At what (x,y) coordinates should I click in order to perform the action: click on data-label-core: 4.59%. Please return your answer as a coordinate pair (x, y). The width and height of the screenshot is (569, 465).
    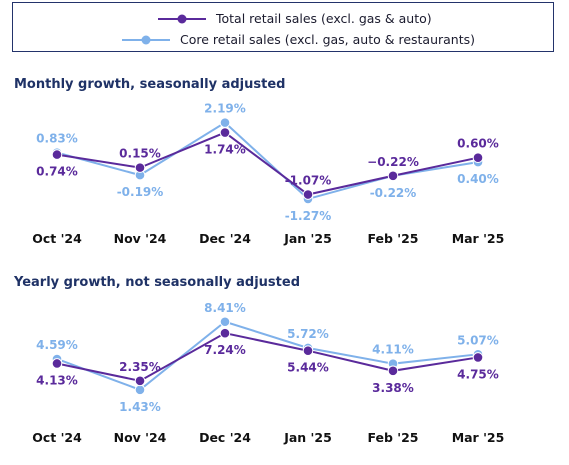
    Looking at the image, I should click on (57, 345).